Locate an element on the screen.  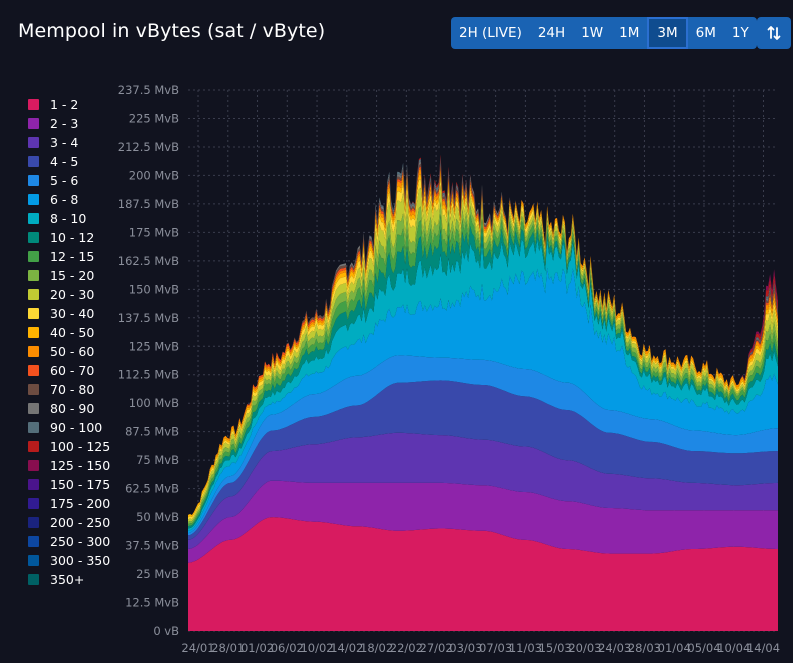
legend-item: 6 - 8 is located at coordinates (69, 199).